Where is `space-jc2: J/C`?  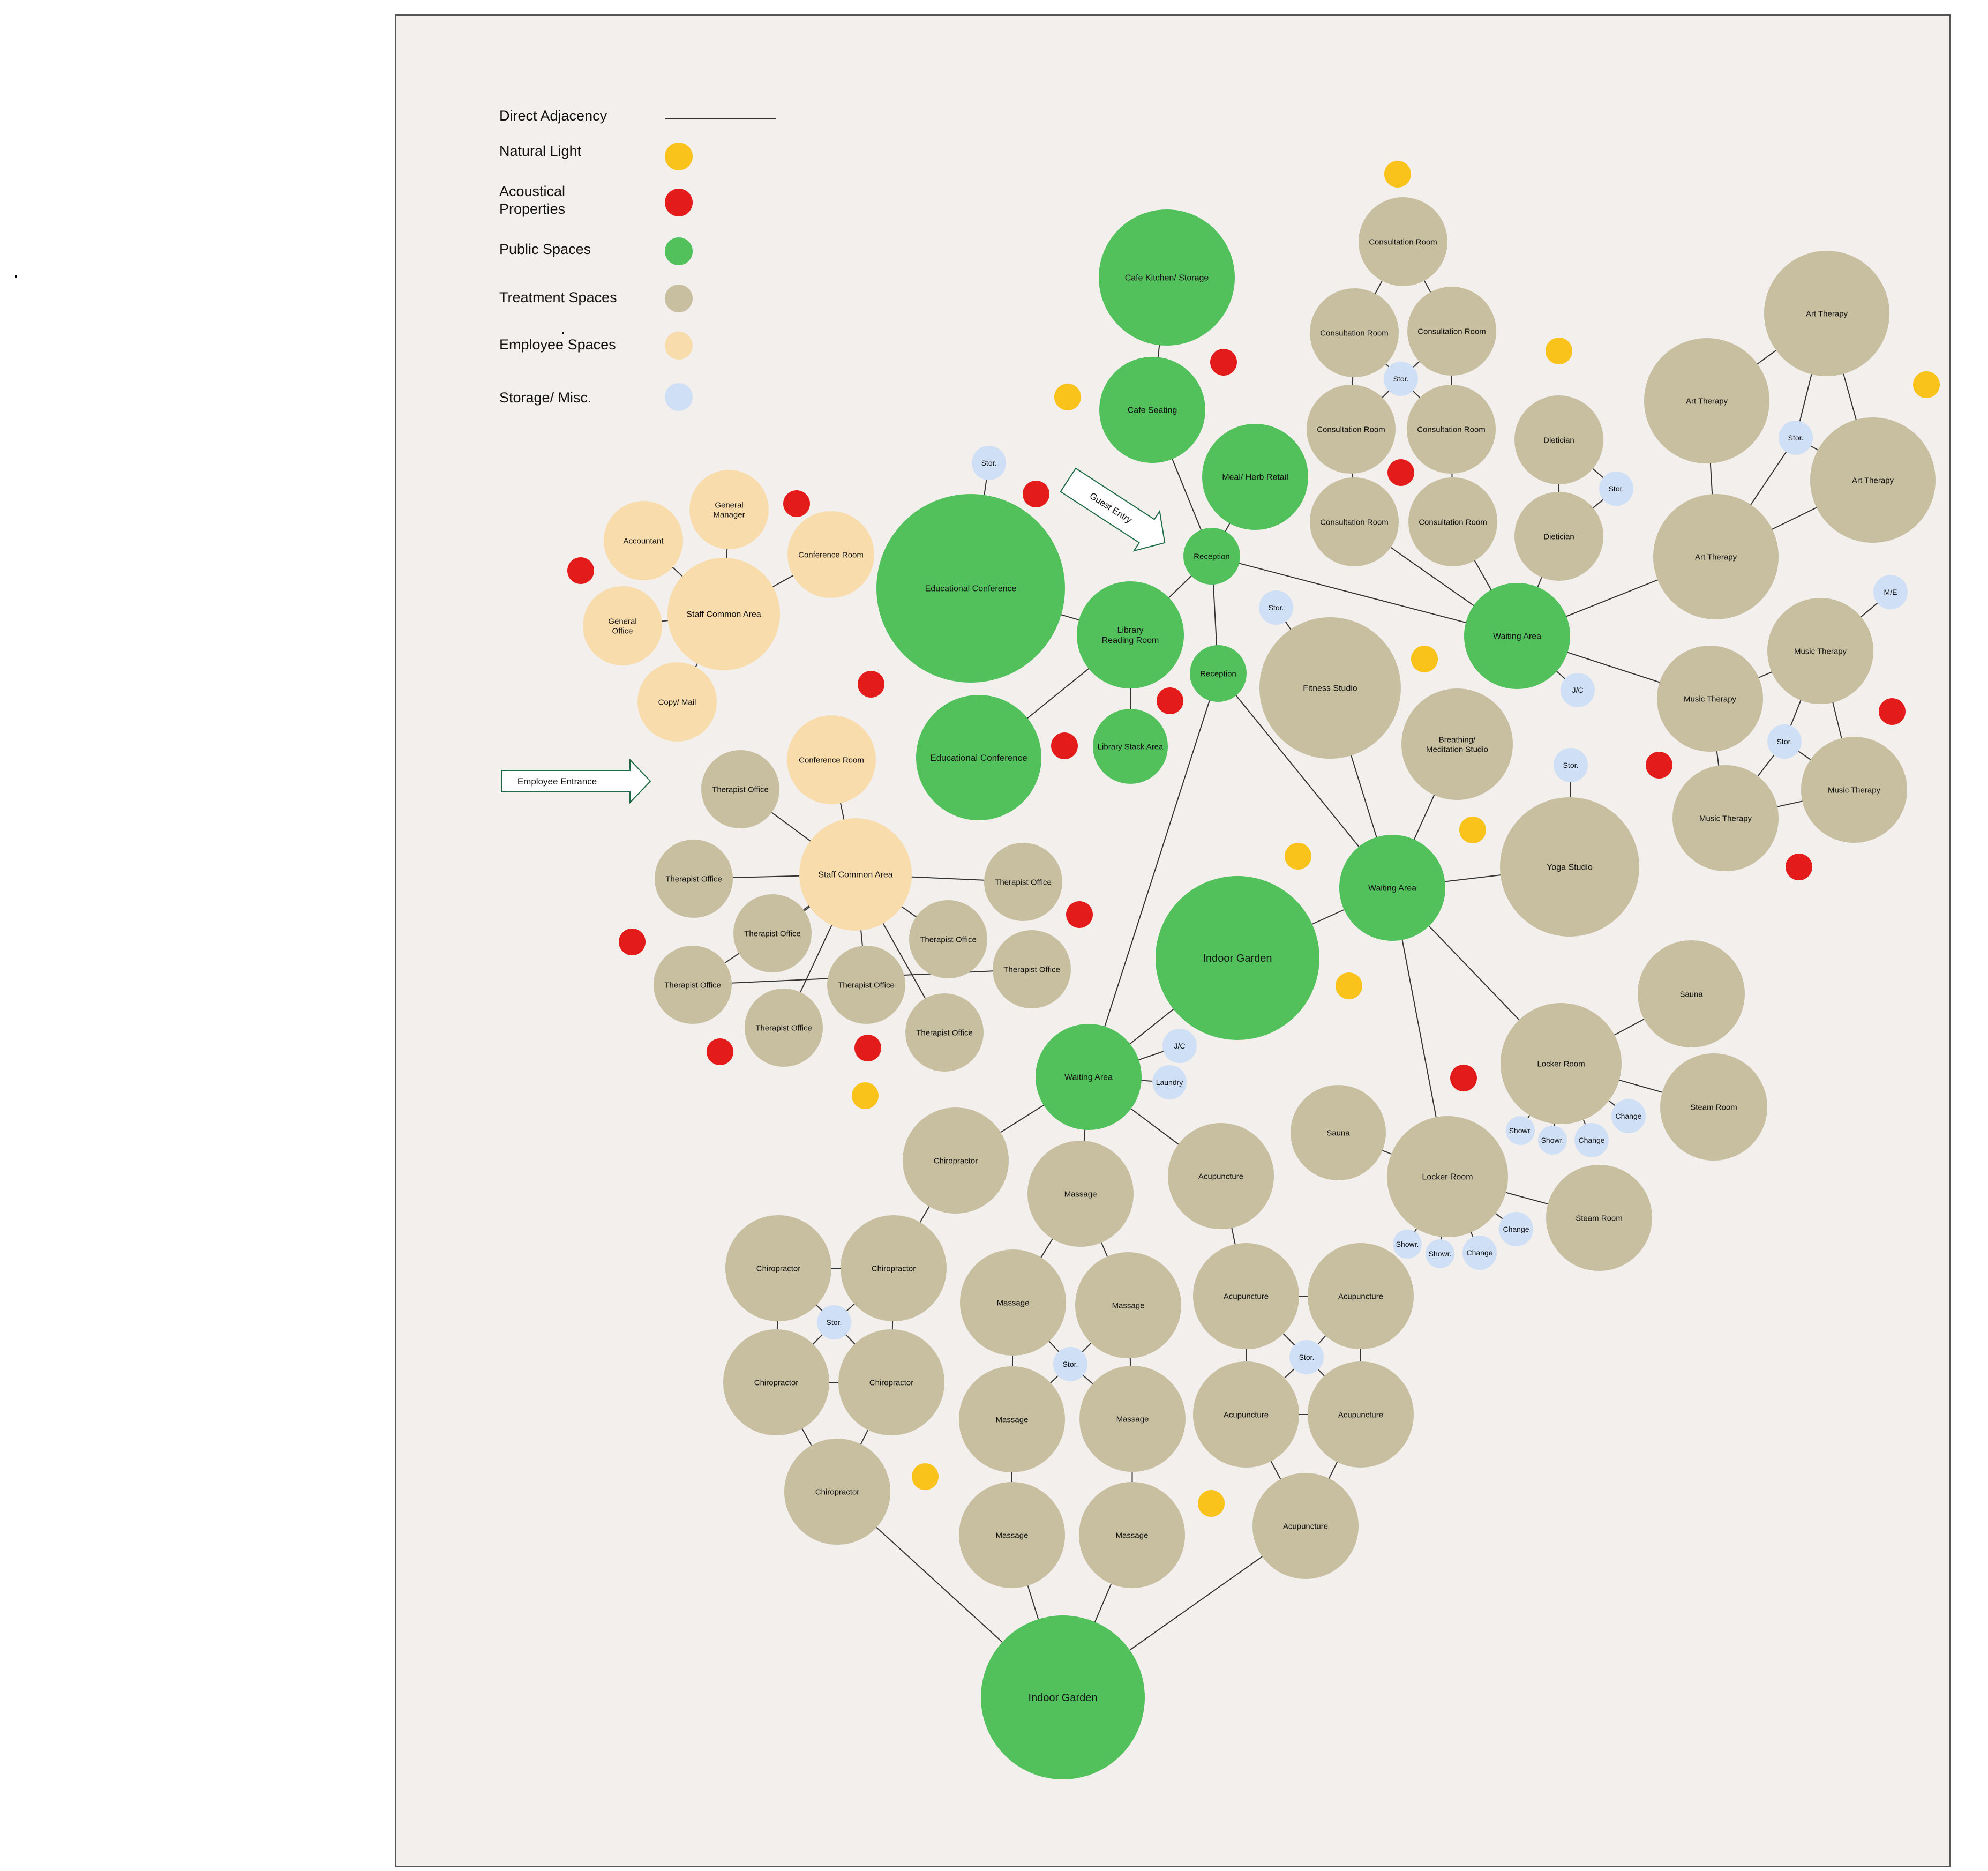
space-jc2: J/C is located at coordinates (1179, 1046).